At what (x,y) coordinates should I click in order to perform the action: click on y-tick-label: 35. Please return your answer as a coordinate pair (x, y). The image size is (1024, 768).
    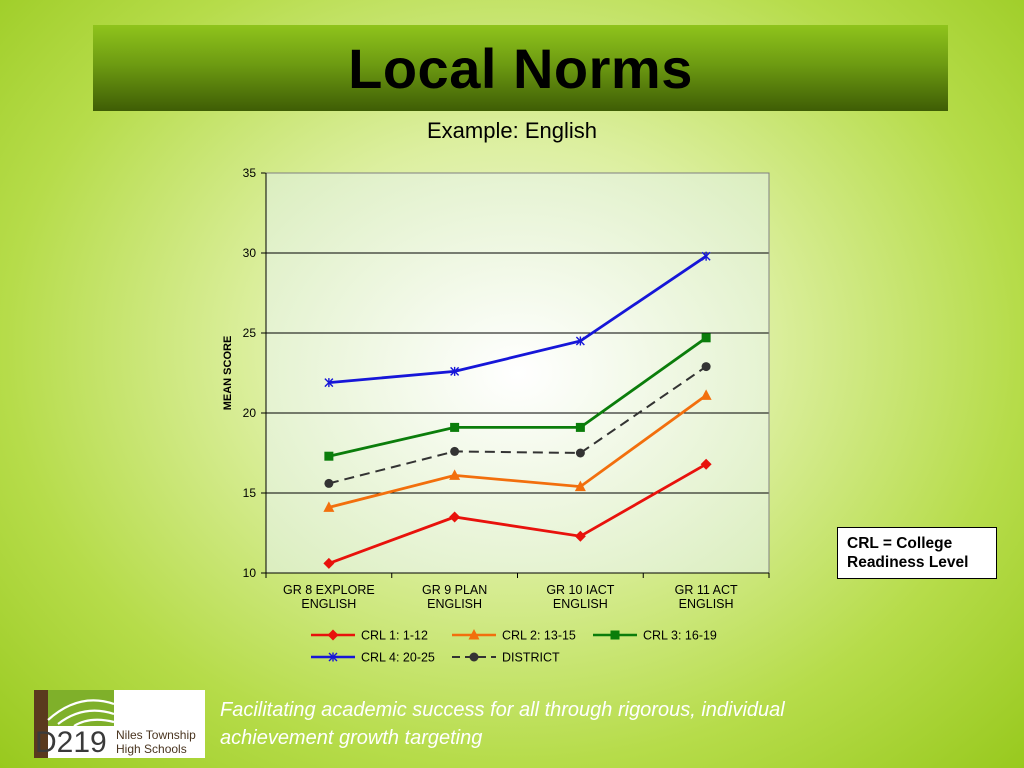
    Looking at the image, I should click on (250, 173).